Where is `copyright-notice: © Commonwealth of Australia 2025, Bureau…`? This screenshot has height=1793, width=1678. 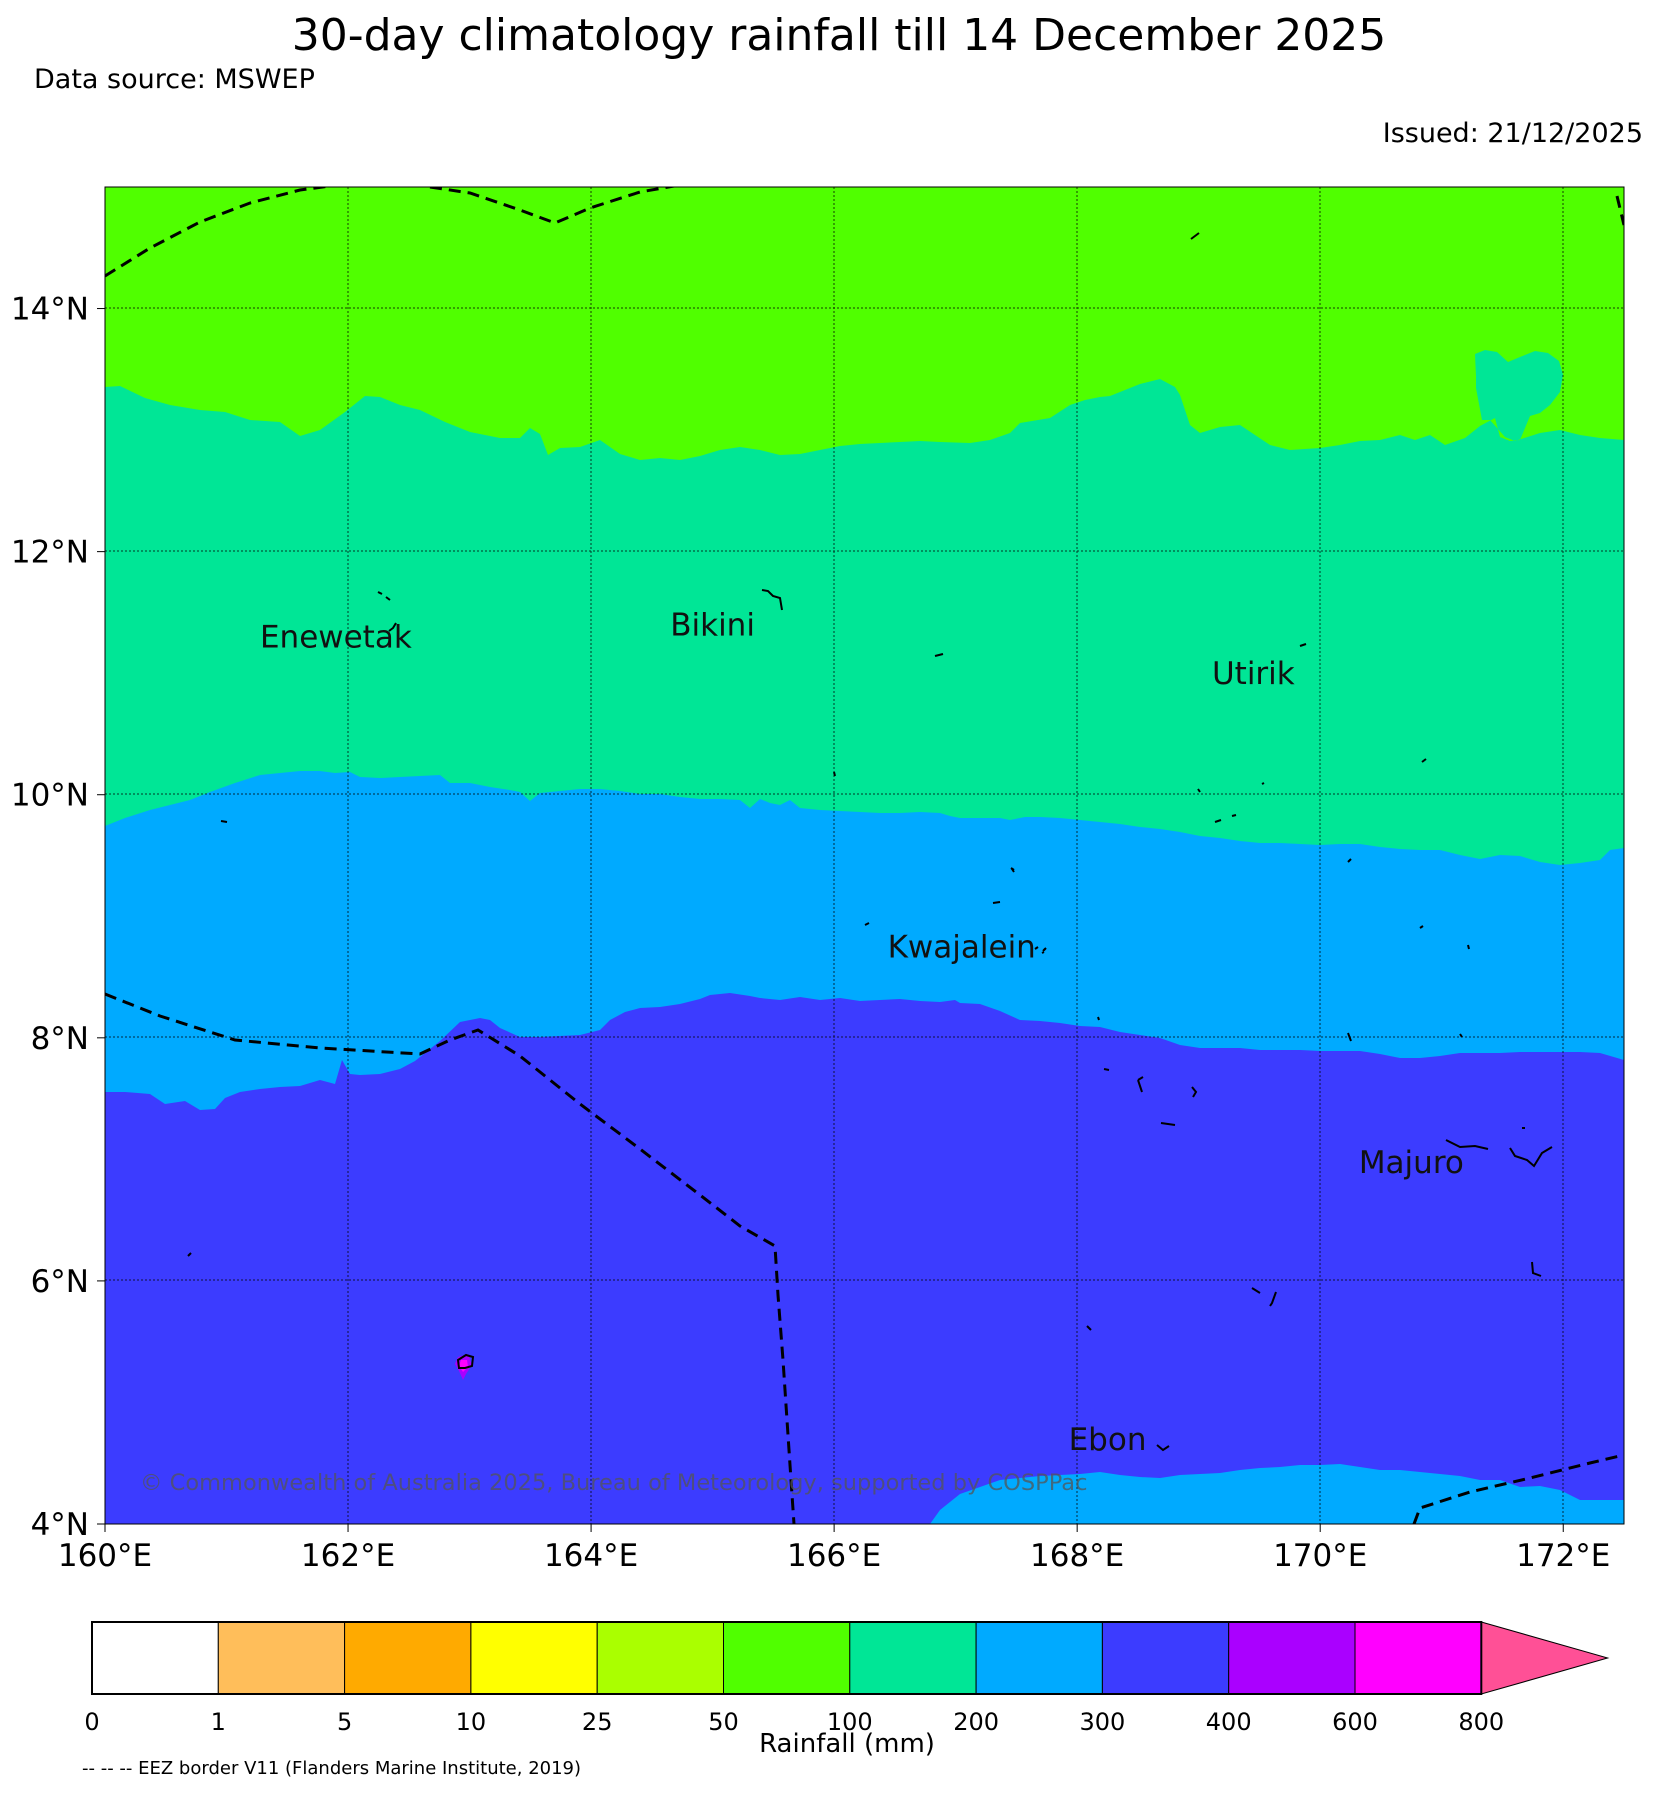 copyright-notice: © Commonwealth of Australia 2025, Bureau… is located at coordinates (613, 1483).